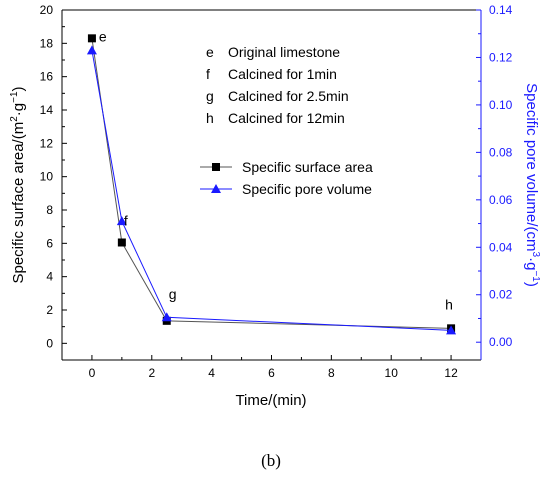  What do you see at coordinates (47, 10) in the screenshot?
I see `left-y-tick-label: 20` at bounding box center [47, 10].